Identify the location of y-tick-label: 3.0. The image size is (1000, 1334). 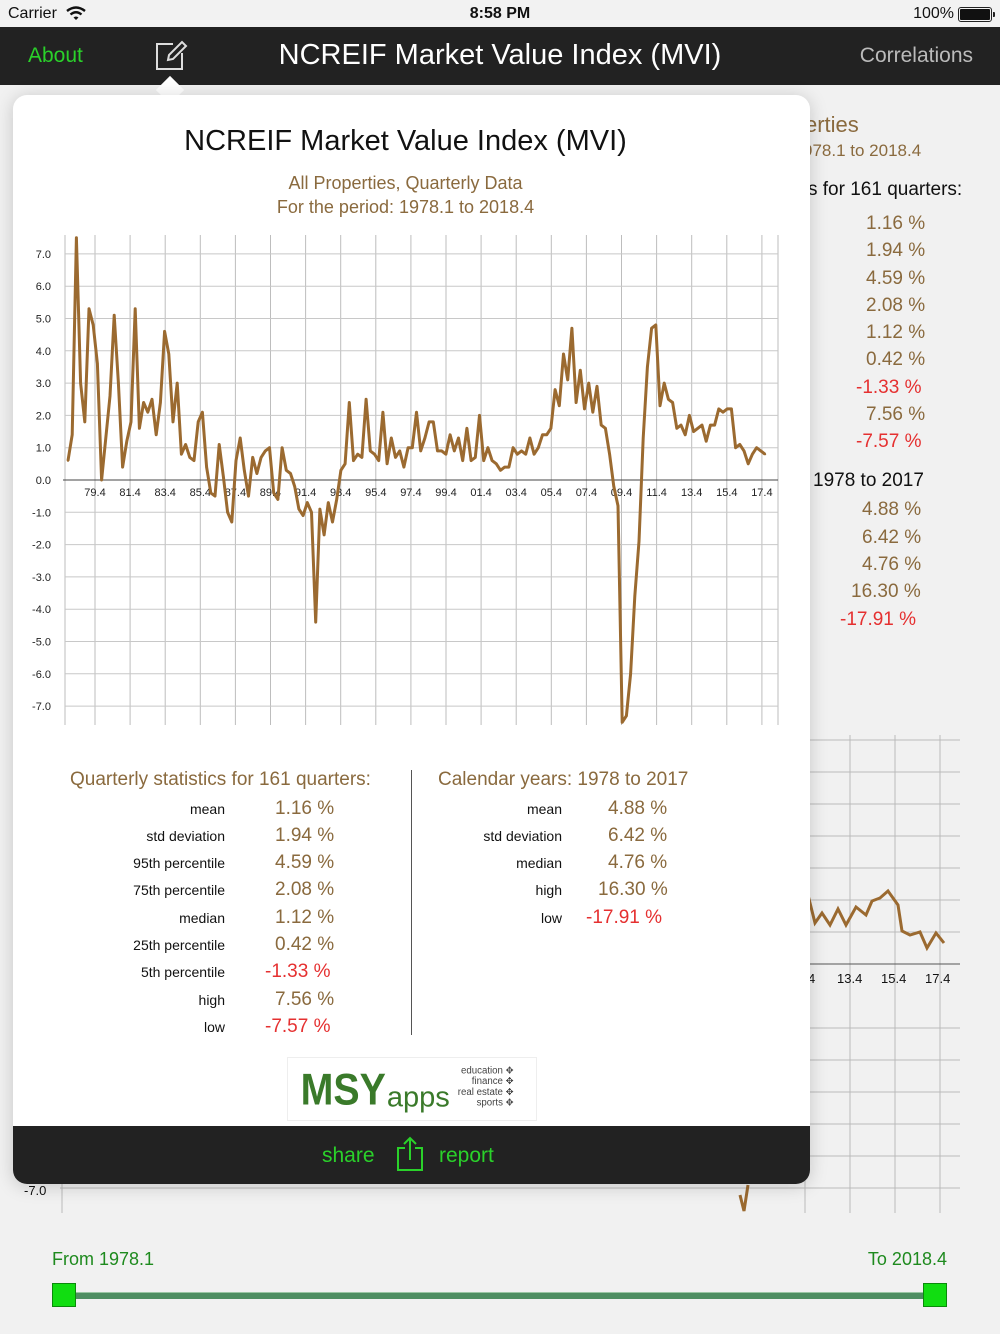
(43, 384).